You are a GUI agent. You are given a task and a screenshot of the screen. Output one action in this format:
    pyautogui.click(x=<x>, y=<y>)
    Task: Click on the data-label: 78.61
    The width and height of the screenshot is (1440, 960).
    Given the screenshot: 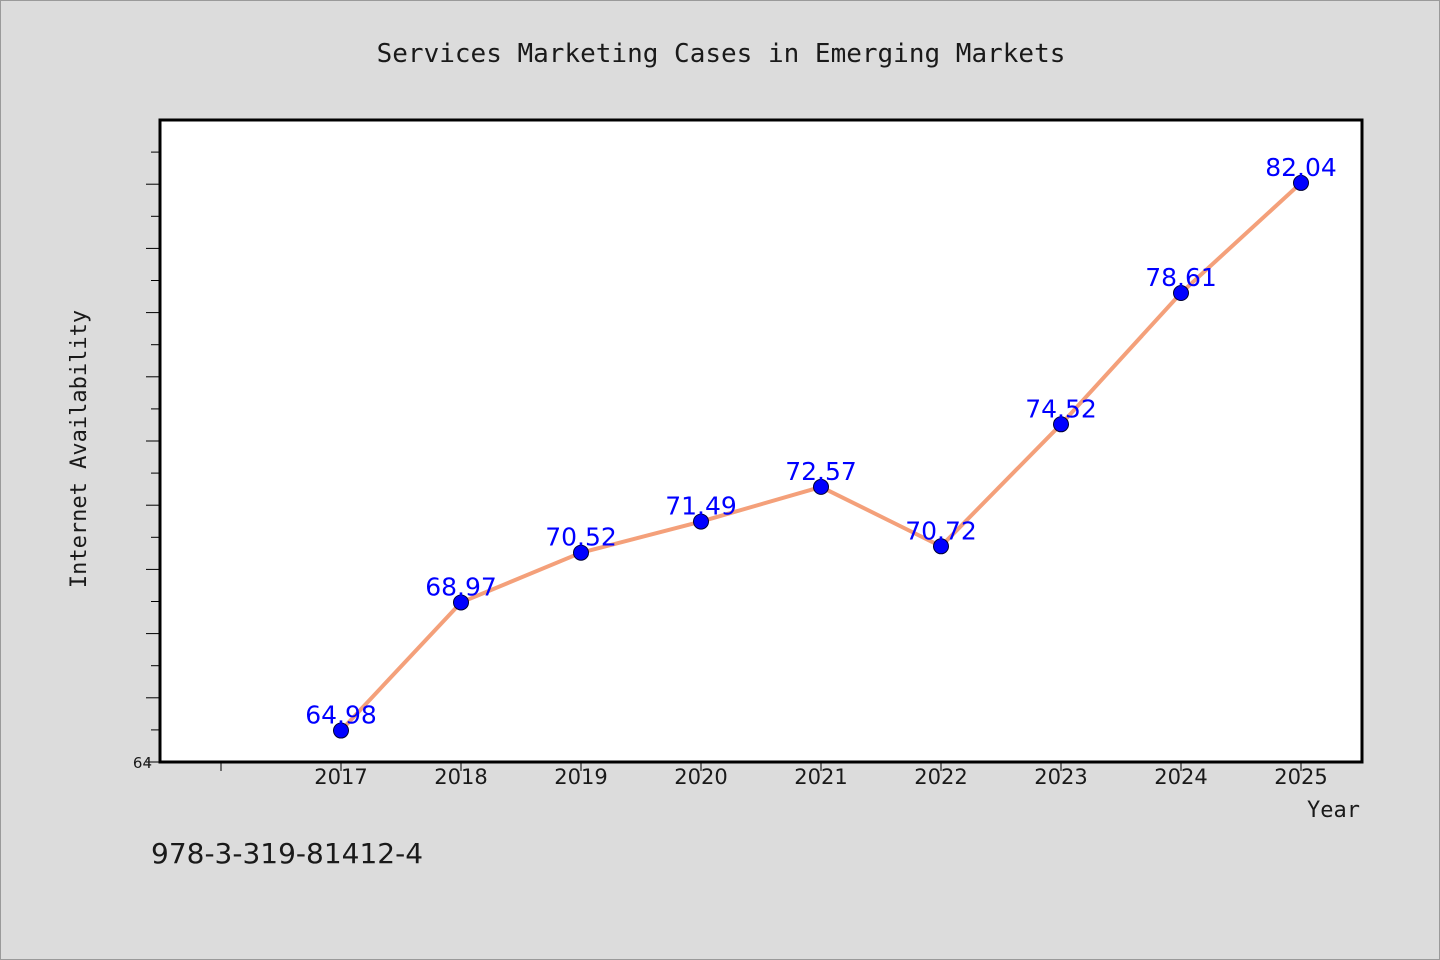 What is the action you would take?
    pyautogui.click(x=1181, y=277)
    